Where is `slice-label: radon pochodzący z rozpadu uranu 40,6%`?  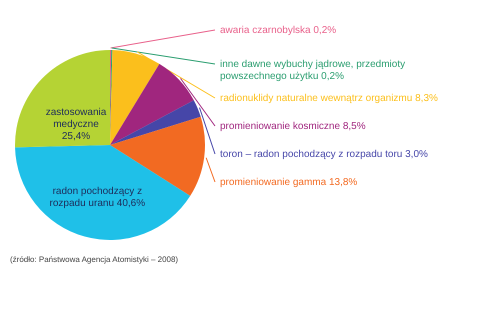 slice-label: radon pochodzący z rozpadu uranu 40,6% is located at coordinates (98, 197).